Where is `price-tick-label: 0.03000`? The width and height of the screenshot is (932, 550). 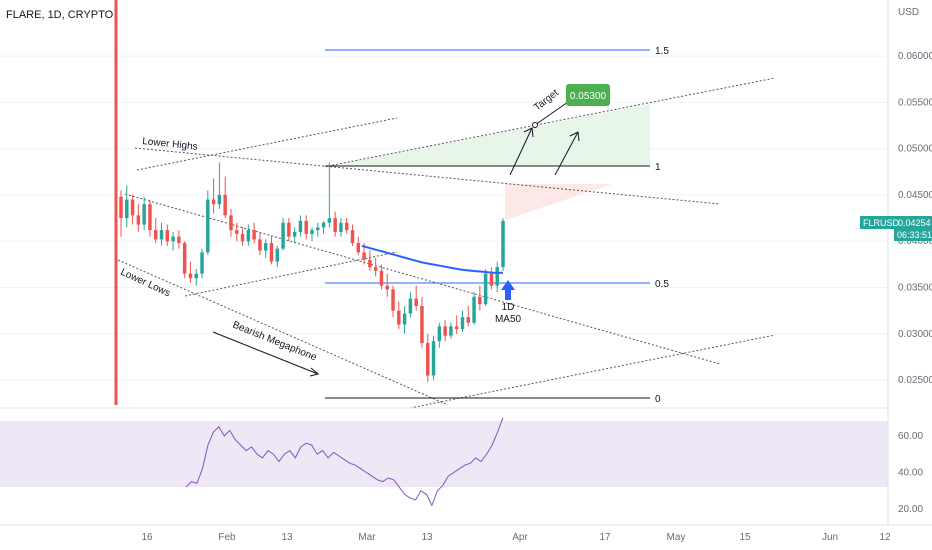
price-tick-label: 0.03000 is located at coordinates (915, 334).